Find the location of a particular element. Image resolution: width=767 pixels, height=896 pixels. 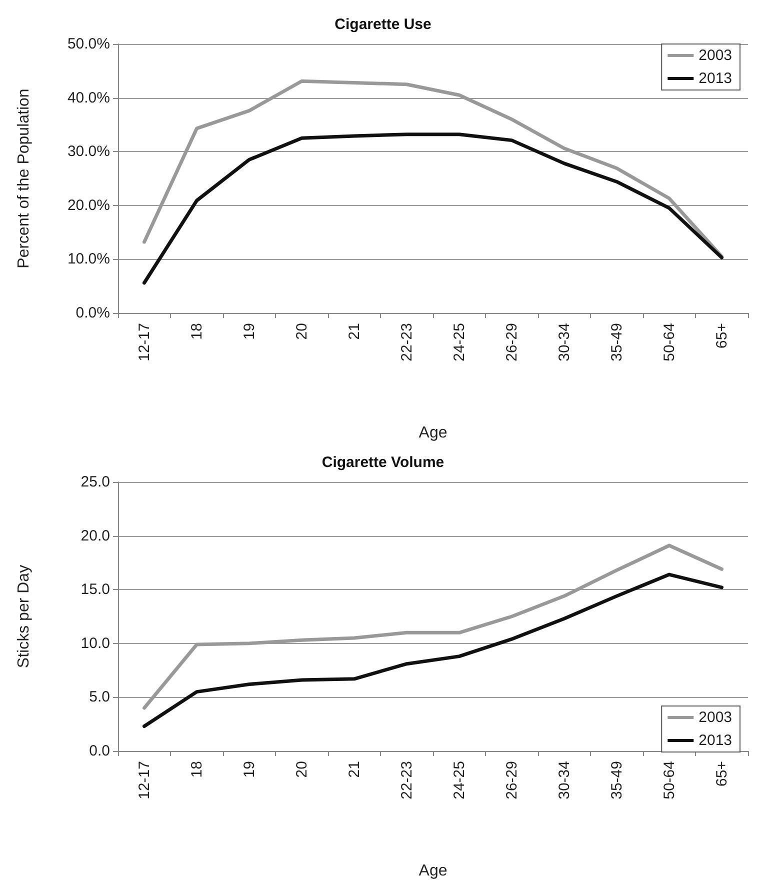

y-tick-label: 40.0% is located at coordinates (88, 97).